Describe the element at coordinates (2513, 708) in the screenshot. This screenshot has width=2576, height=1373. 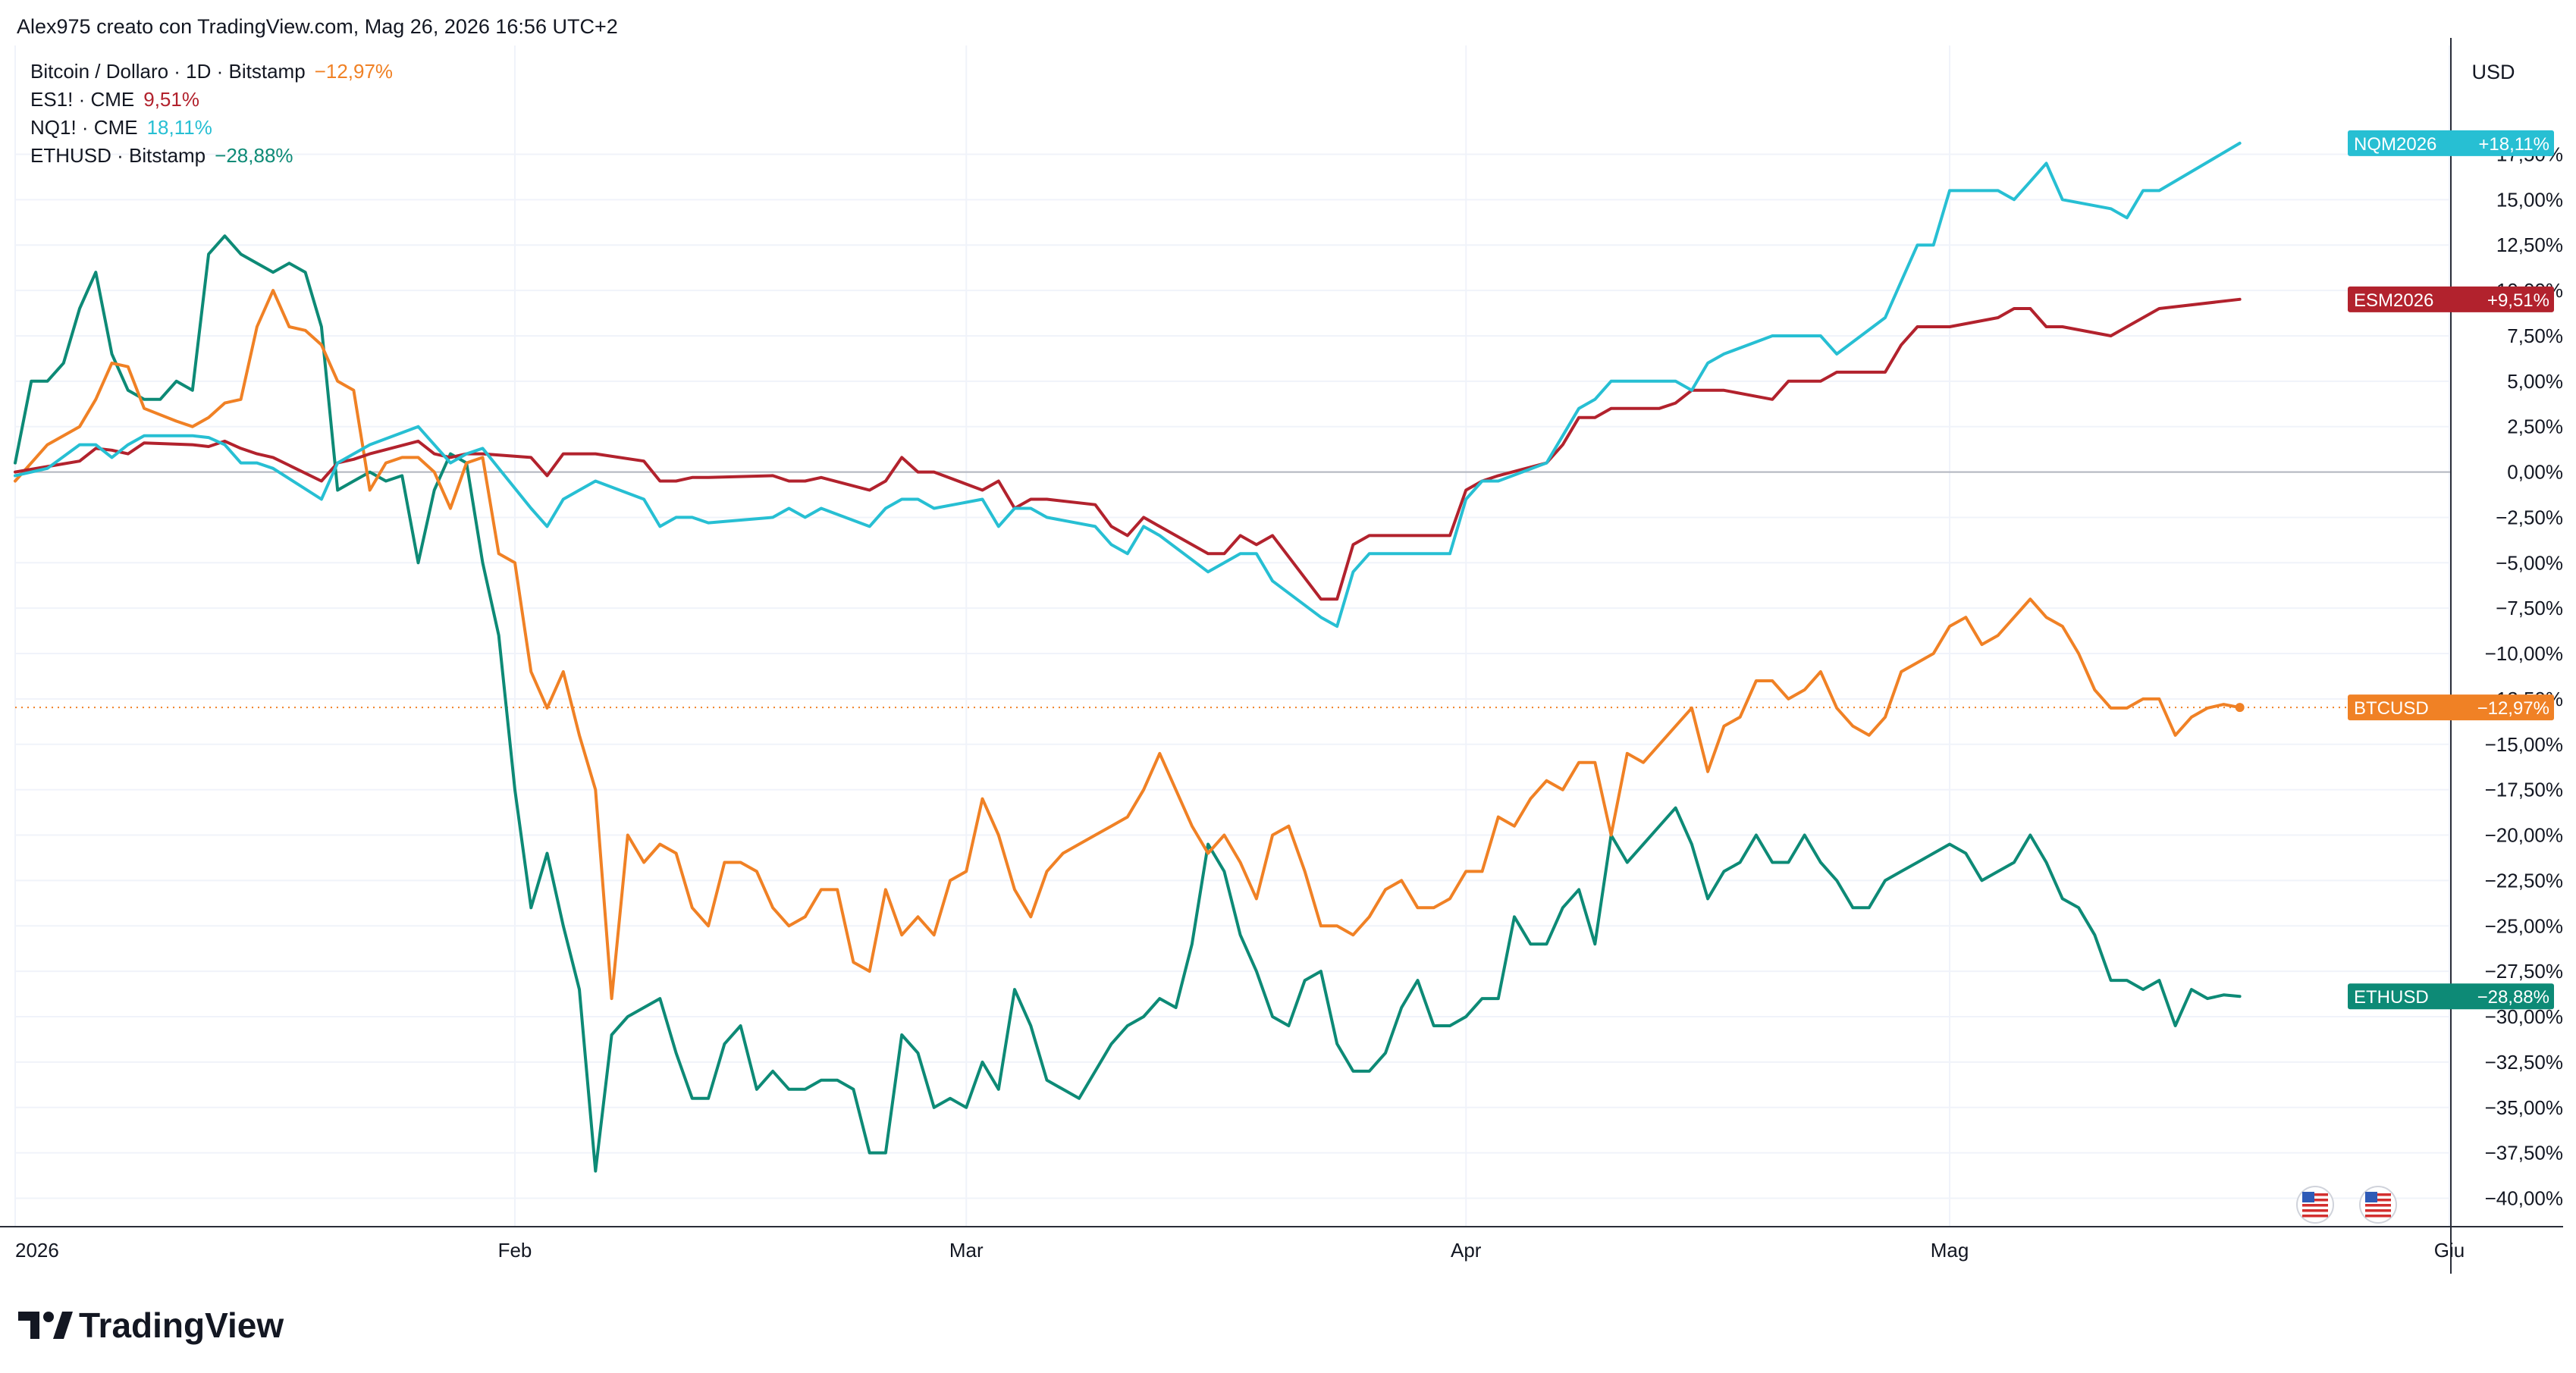
I see `price-badge-value: −12,97%` at that location.